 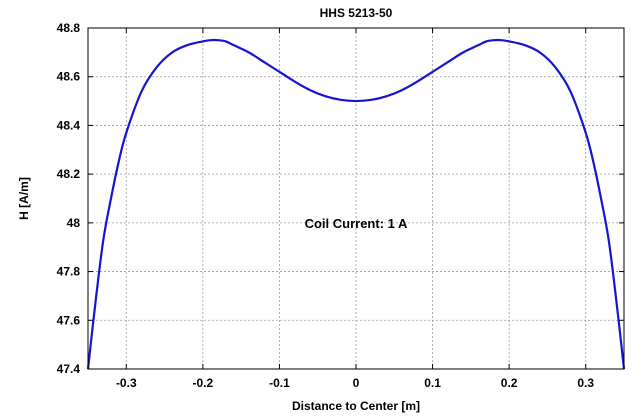 What do you see at coordinates (69, 28) in the screenshot?
I see `y-tick-label: 48.8` at bounding box center [69, 28].